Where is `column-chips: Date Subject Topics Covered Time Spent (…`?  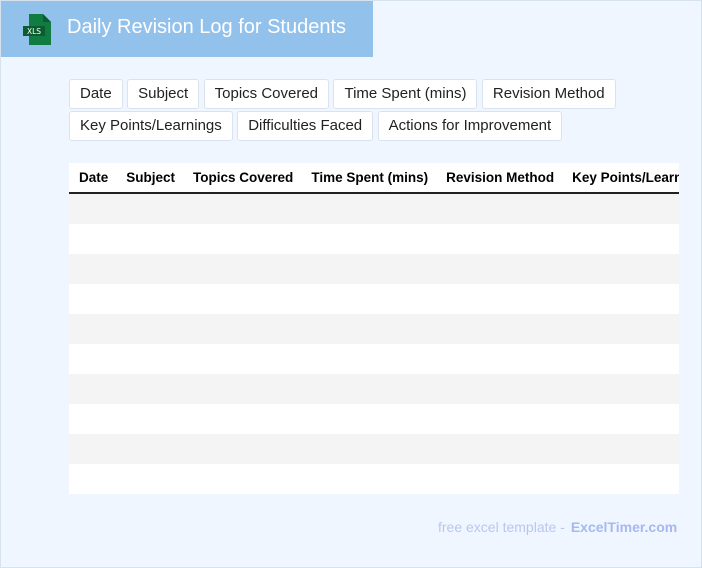
column-chips: Date Subject Topics Covered Time Spent (… is located at coordinates (349, 111).